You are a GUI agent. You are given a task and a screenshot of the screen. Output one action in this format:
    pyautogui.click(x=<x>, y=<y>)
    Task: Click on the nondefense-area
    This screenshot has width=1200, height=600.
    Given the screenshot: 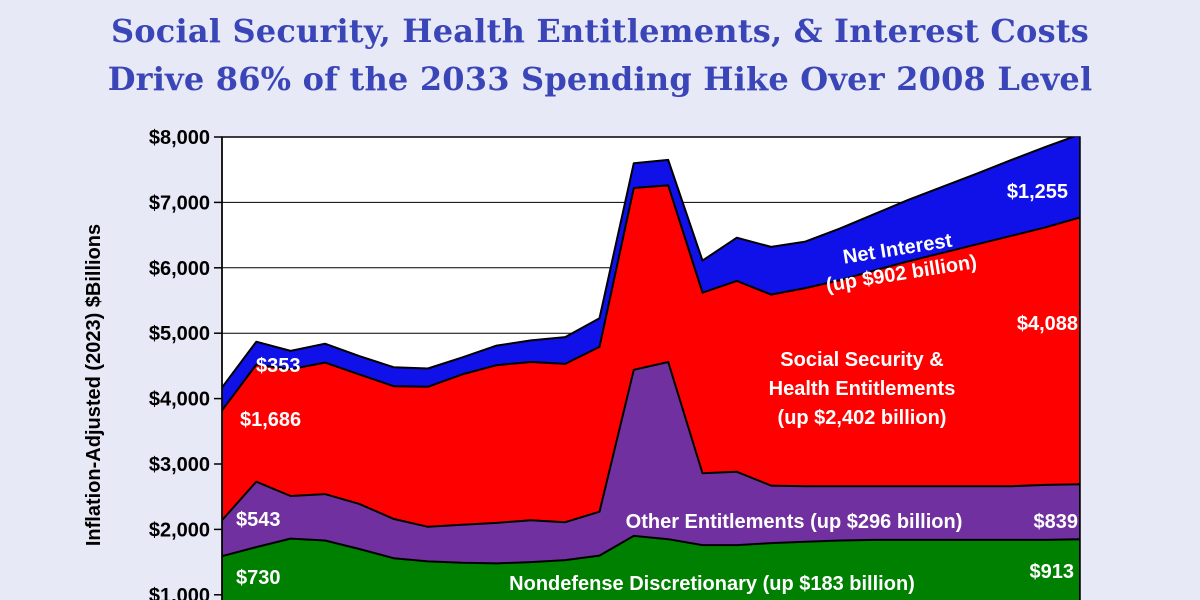 What is the action you would take?
    pyautogui.click(x=651, y=567)
    